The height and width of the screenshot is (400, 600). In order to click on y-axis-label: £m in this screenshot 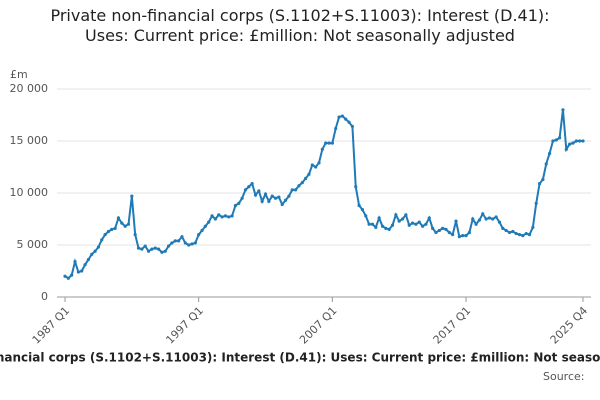, I will do `click(19, 74)`.